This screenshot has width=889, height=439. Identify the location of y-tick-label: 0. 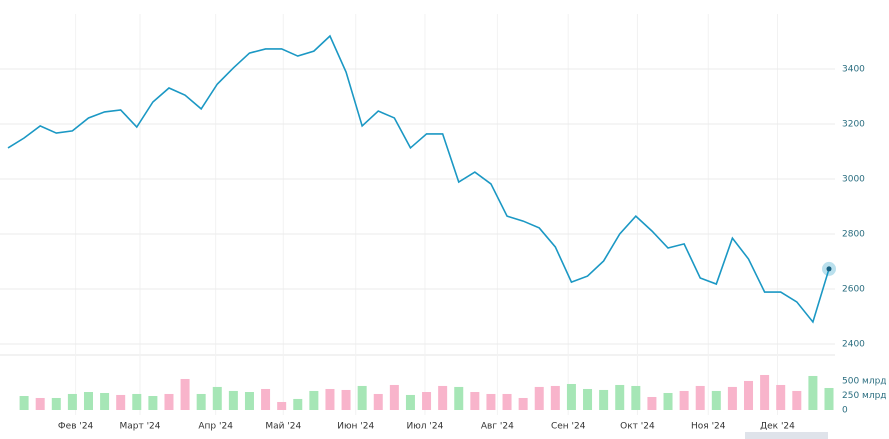
(845, 411).